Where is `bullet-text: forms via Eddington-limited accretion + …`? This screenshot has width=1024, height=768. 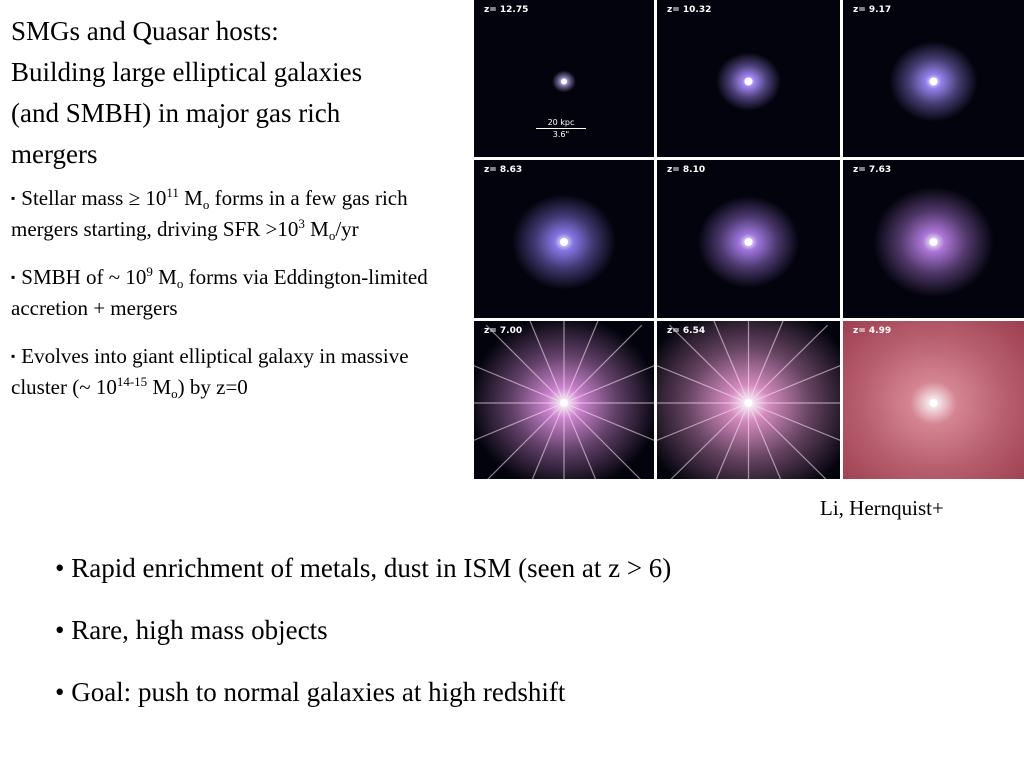 bullet-text: forms via Eddington-limited accretion + … is located at coordinates (219, 292).